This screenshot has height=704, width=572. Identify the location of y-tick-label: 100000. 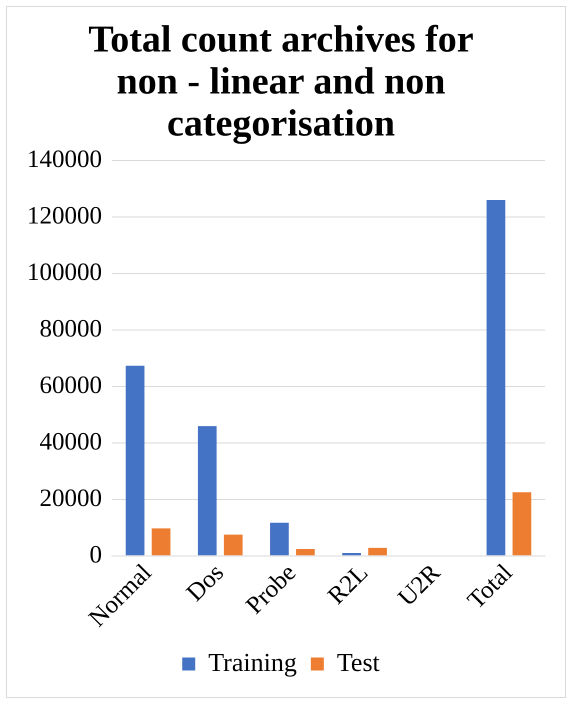
(64, 272).